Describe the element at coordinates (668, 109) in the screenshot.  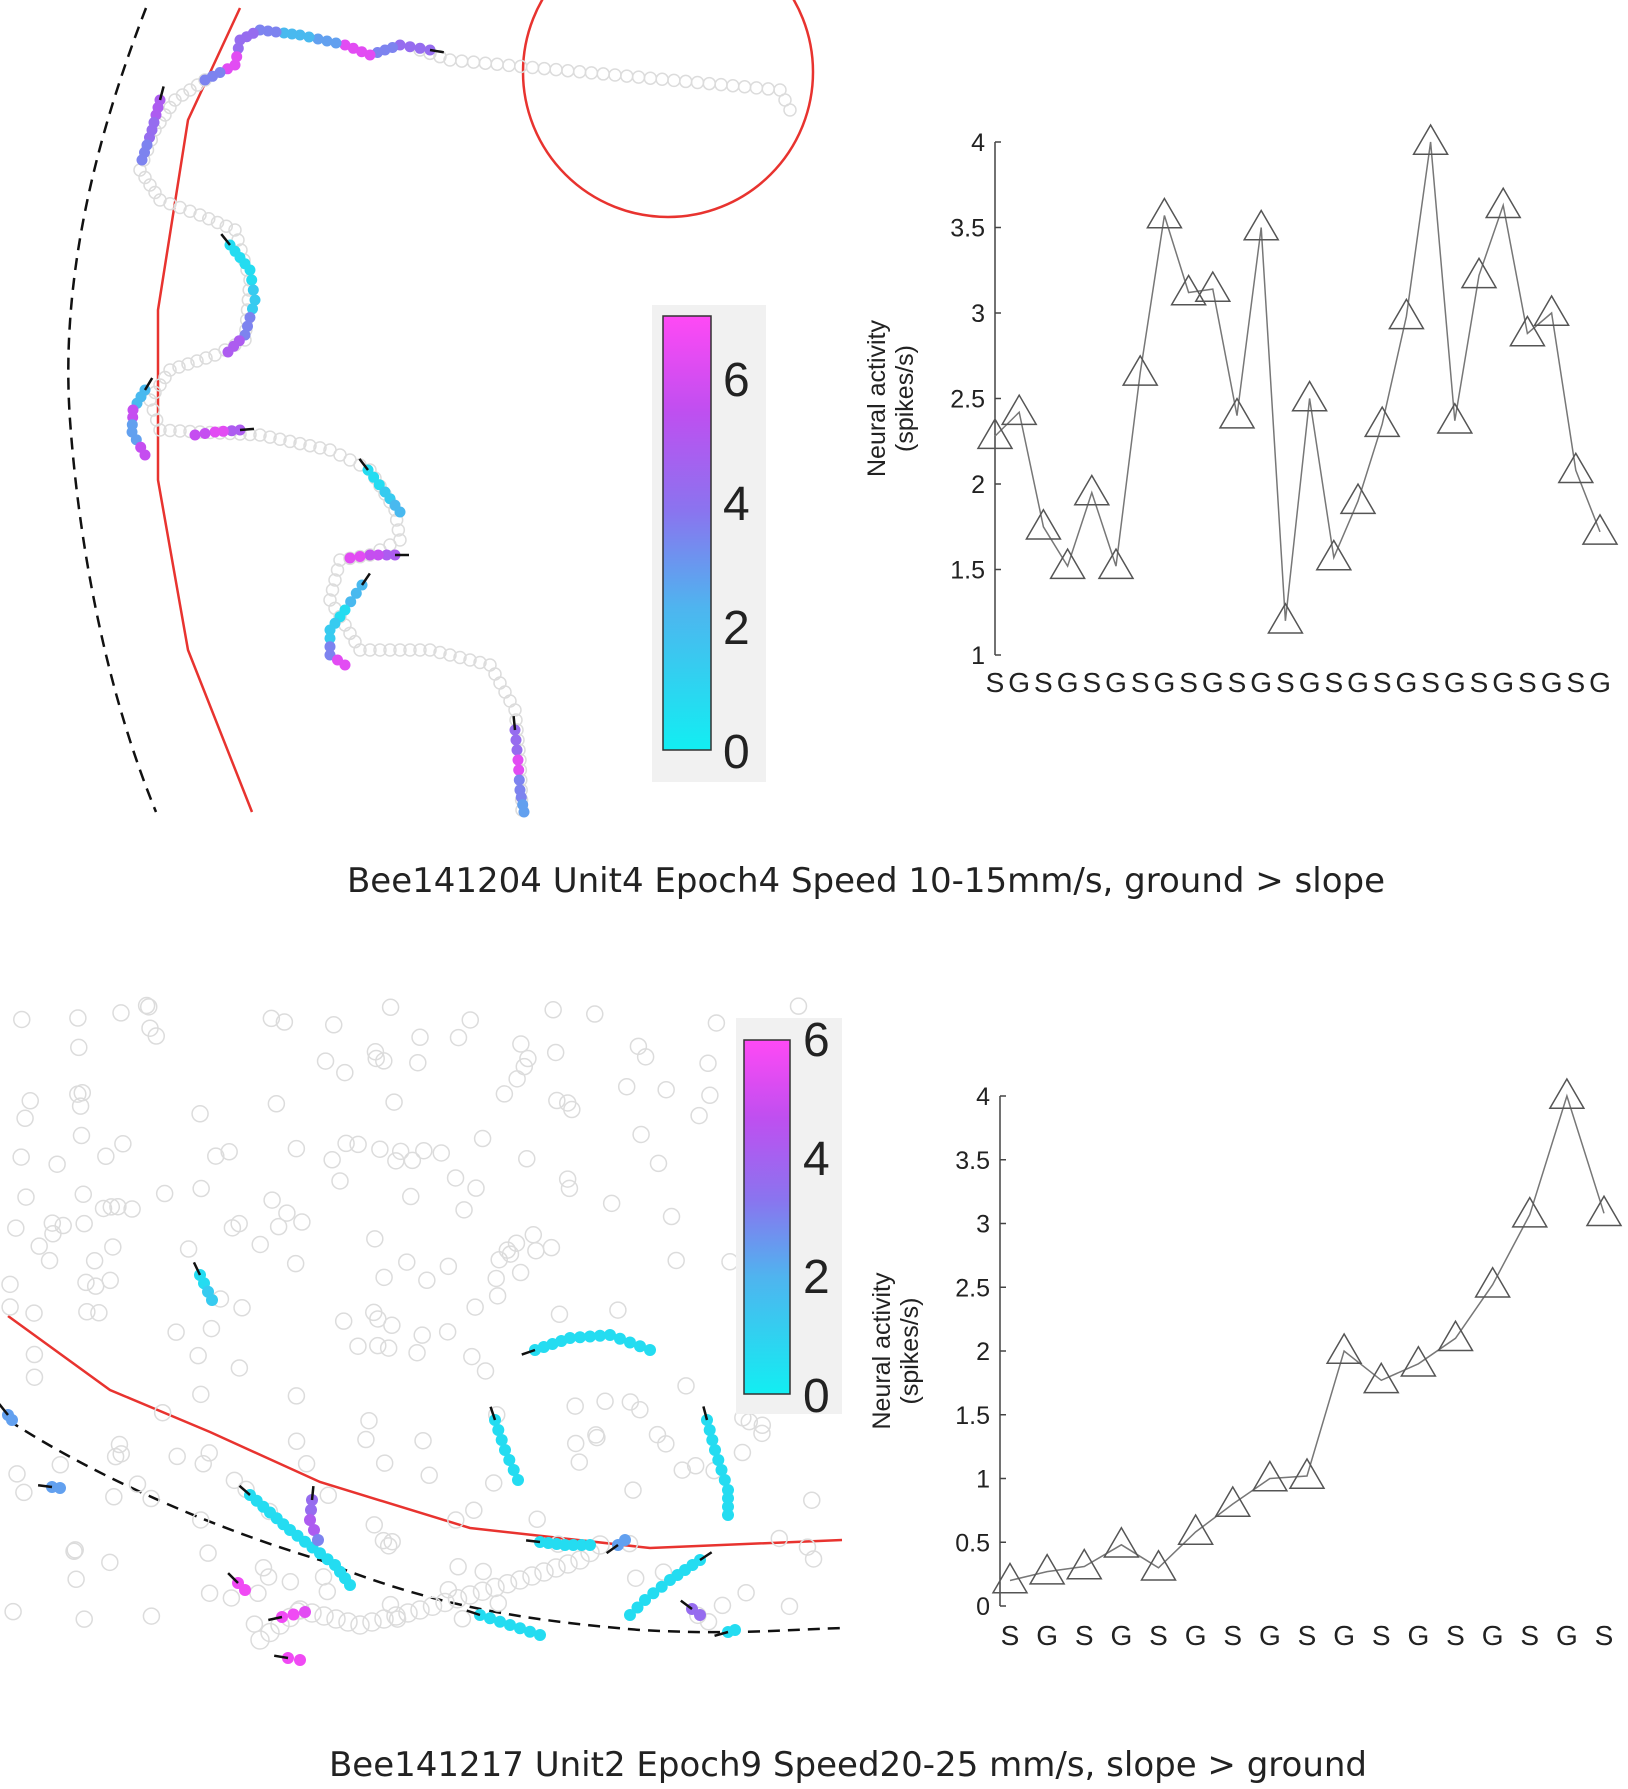
I see `target-circle` at that location.